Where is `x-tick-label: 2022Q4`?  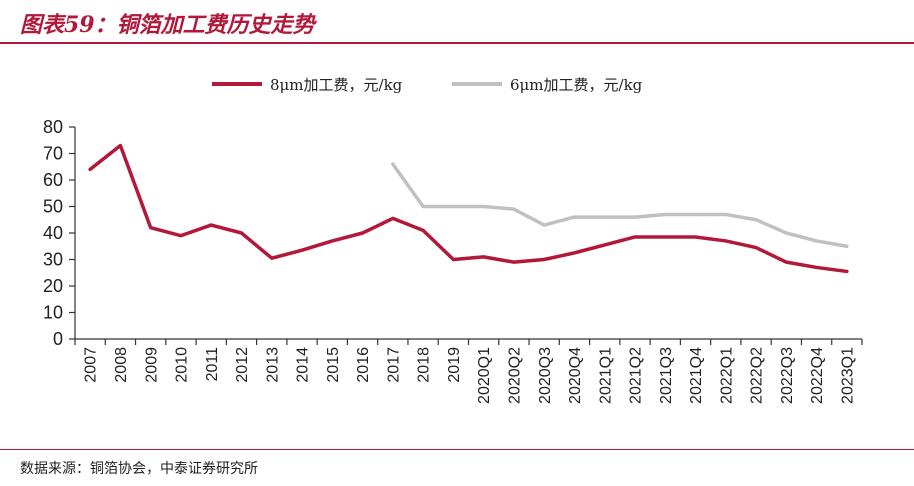
x-tick-label: 2022Q4 is located at coordinates (817, 375).